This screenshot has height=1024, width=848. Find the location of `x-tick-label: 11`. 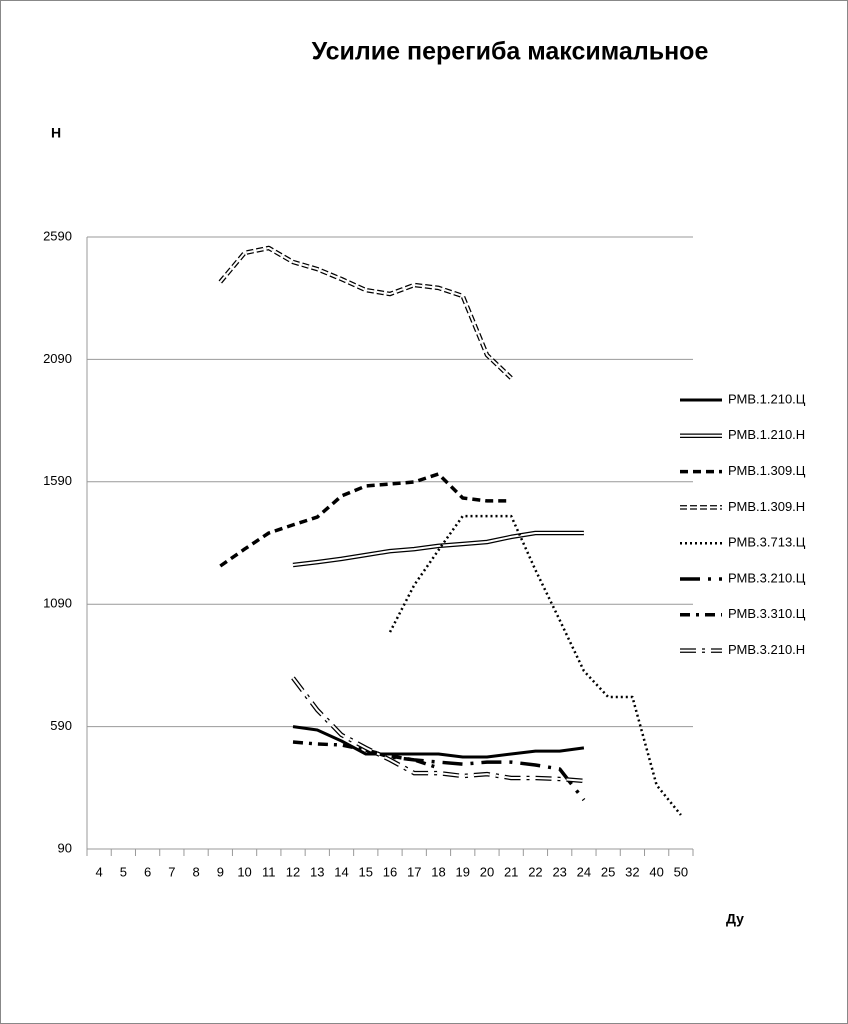

x-tick-label: 11 is located at coordinates (269, 871).